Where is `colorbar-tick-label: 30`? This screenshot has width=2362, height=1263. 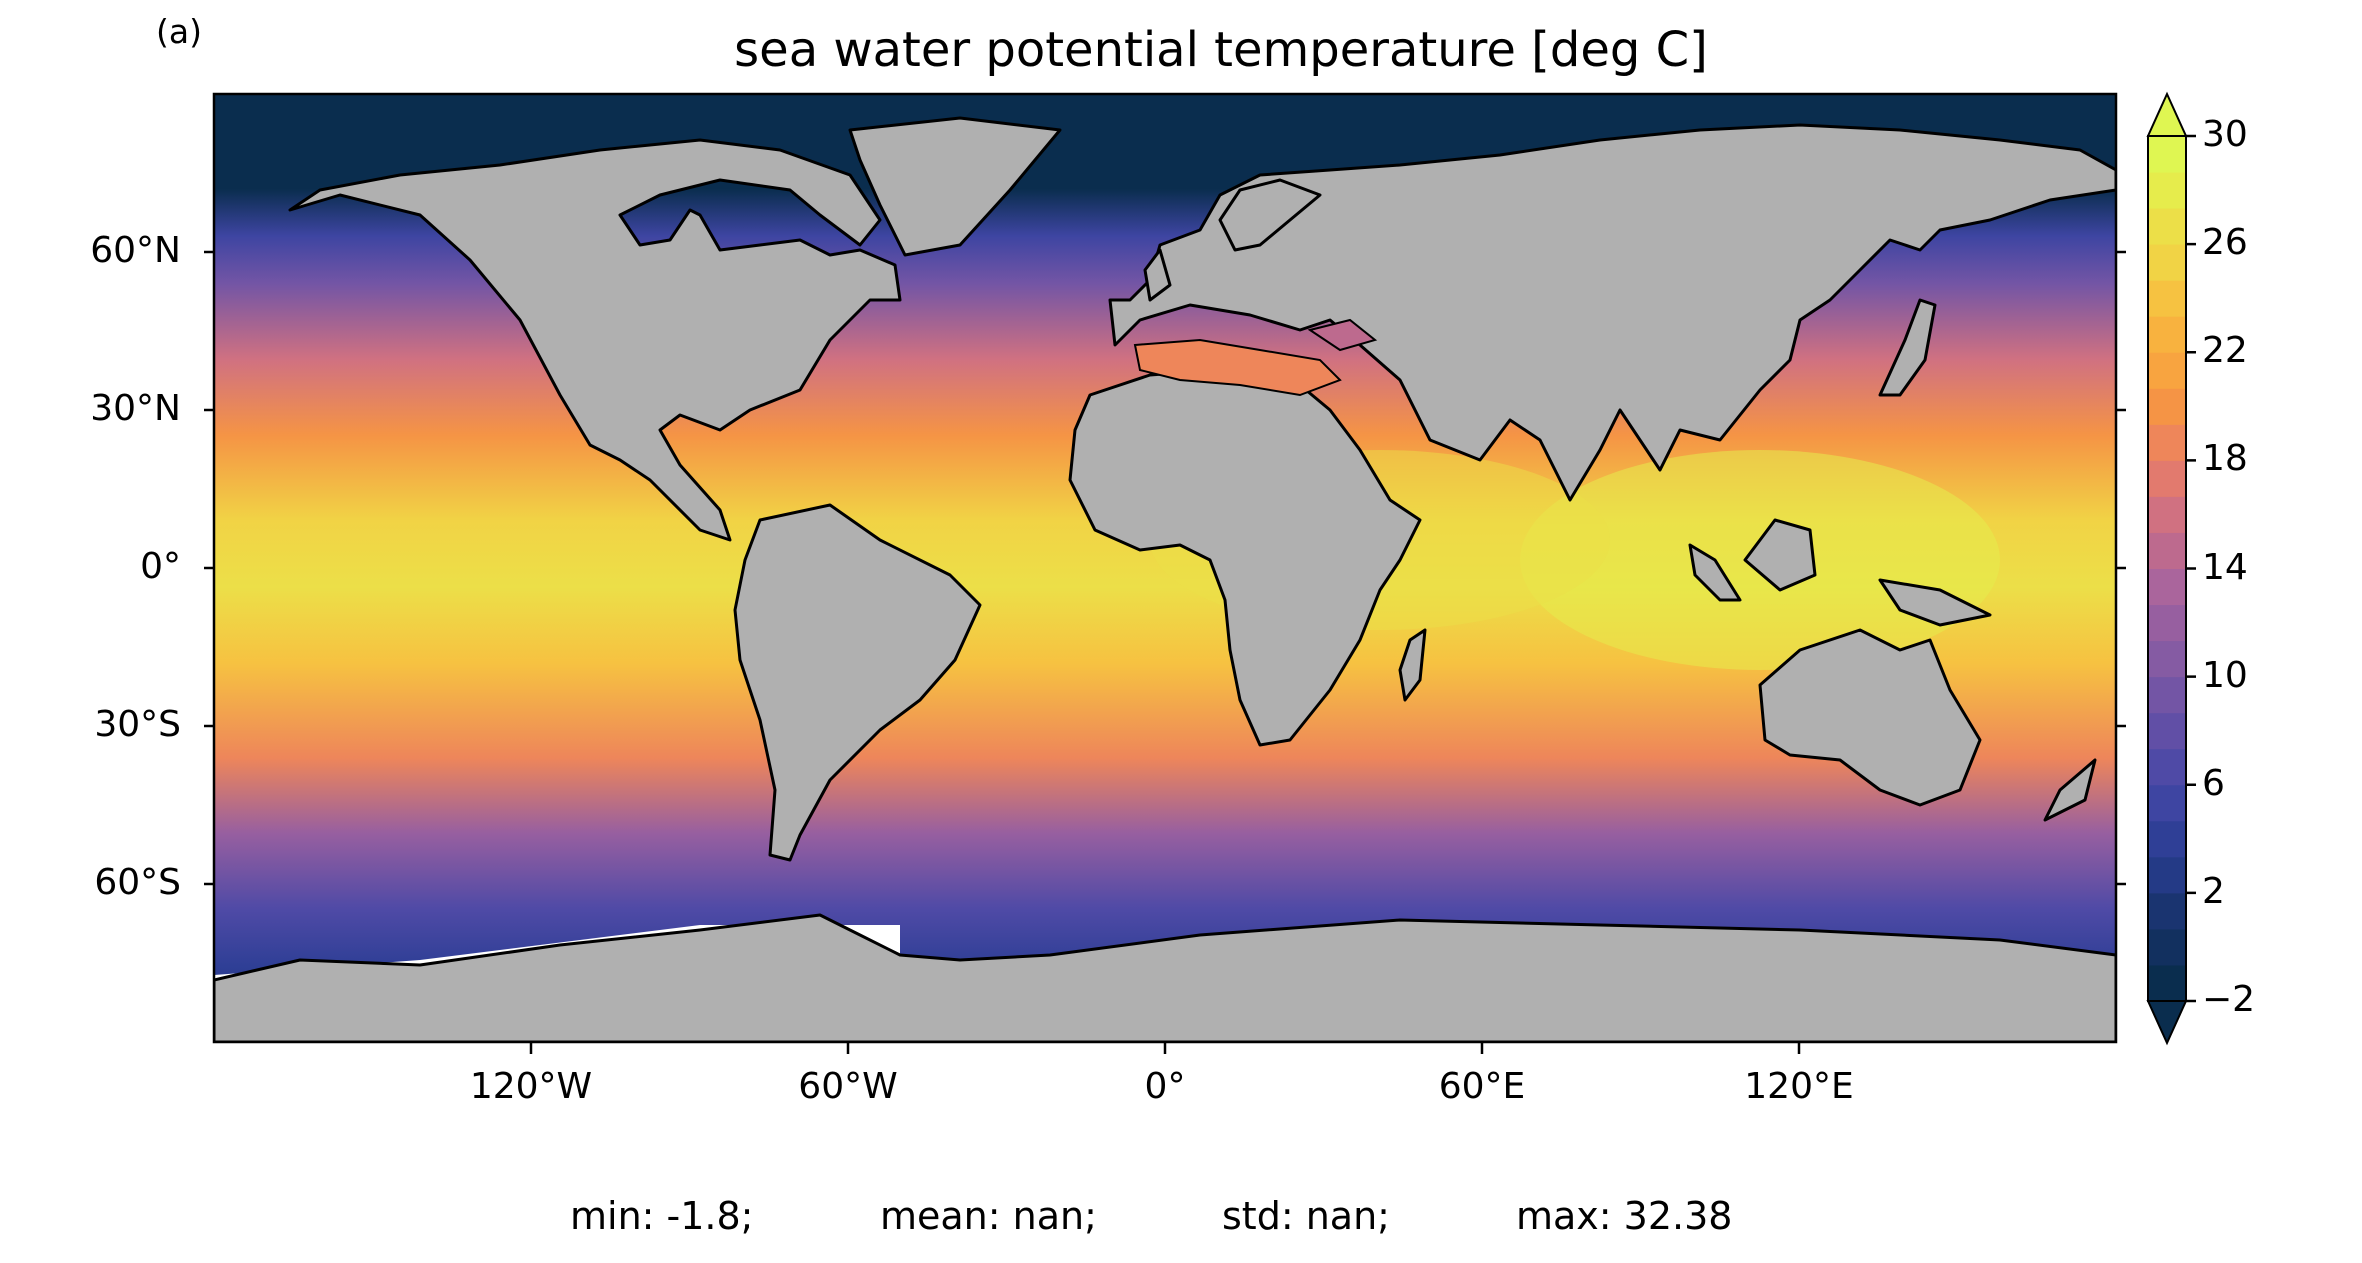 colorbar-tick-label: 30 is located at coordinates (2225, 134).